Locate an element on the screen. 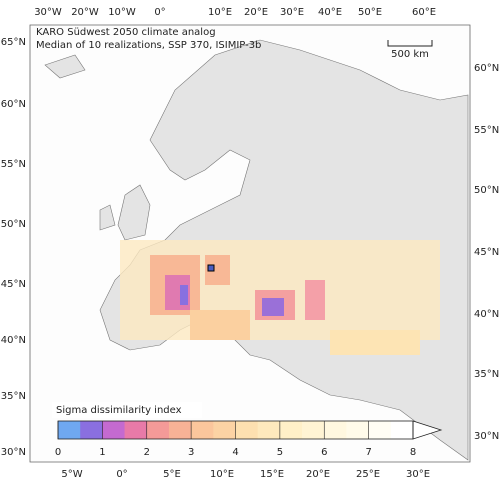 This screenshot has height=484, width=500. colorbar-tick-label: 1 is located at coordinates (102, 452).